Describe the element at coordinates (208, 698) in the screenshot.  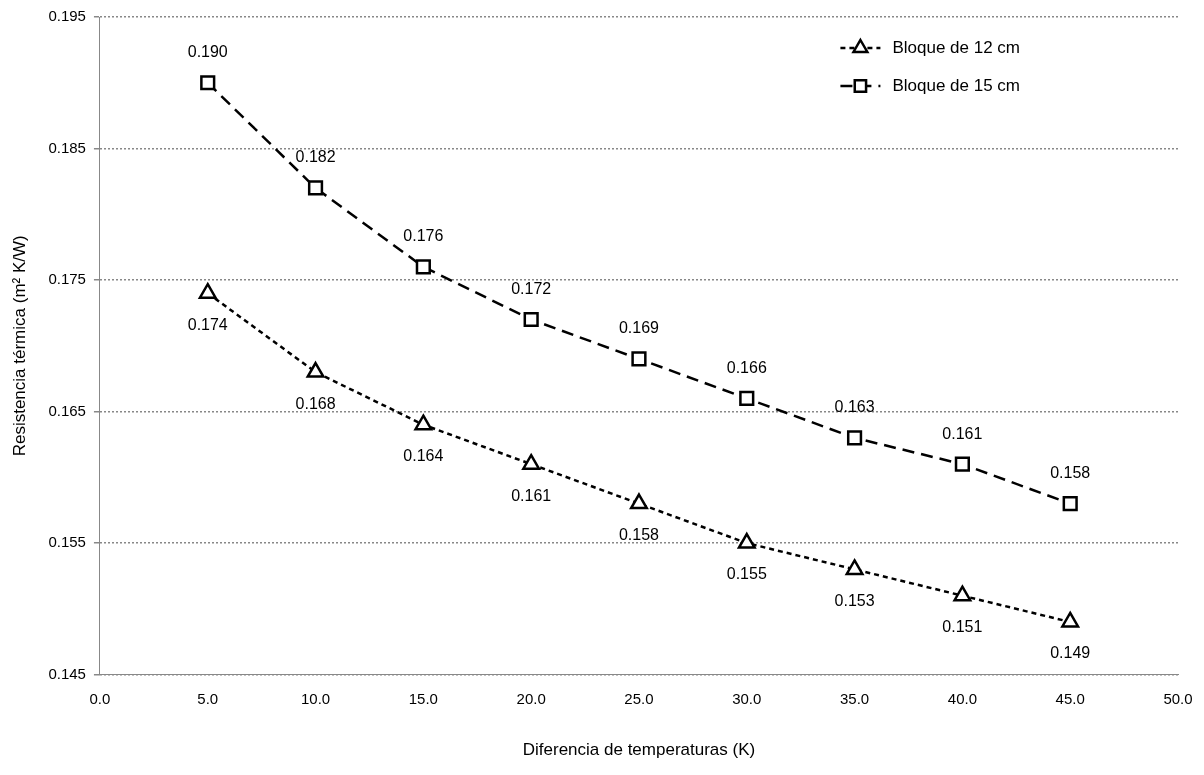
I see `x-tick-label: 5.0` at that location.